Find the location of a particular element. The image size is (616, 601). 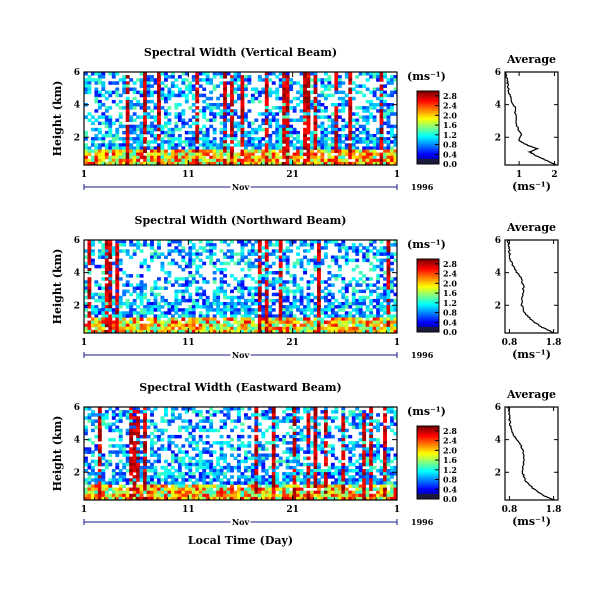

x-tick-label: 21 is located at coordinates (292, 343).